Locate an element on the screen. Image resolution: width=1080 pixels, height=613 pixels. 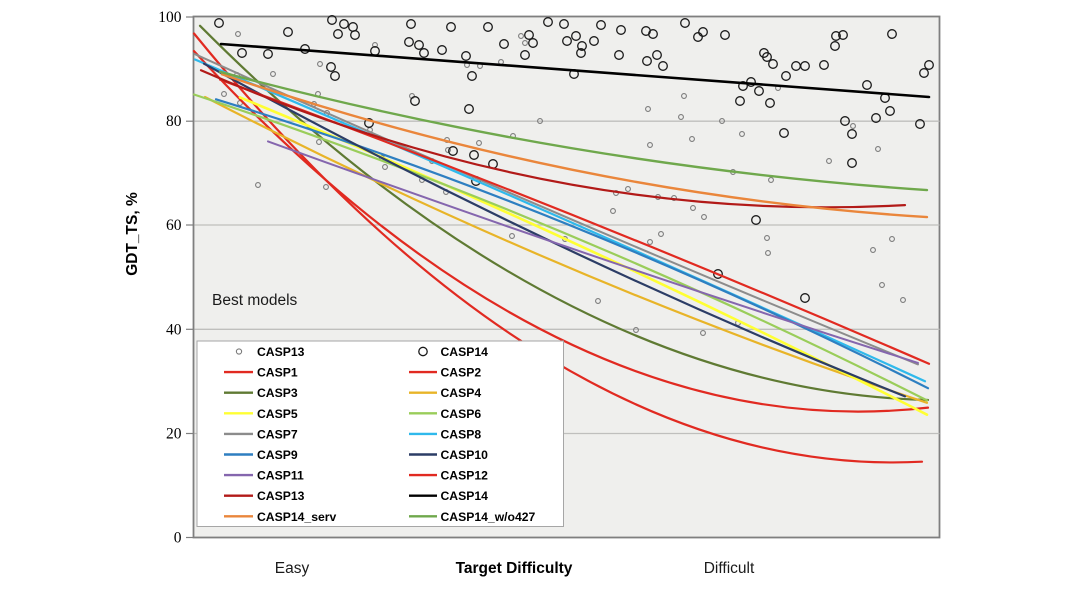
svg-text: CASP7 is located at coordinates (277, 434).